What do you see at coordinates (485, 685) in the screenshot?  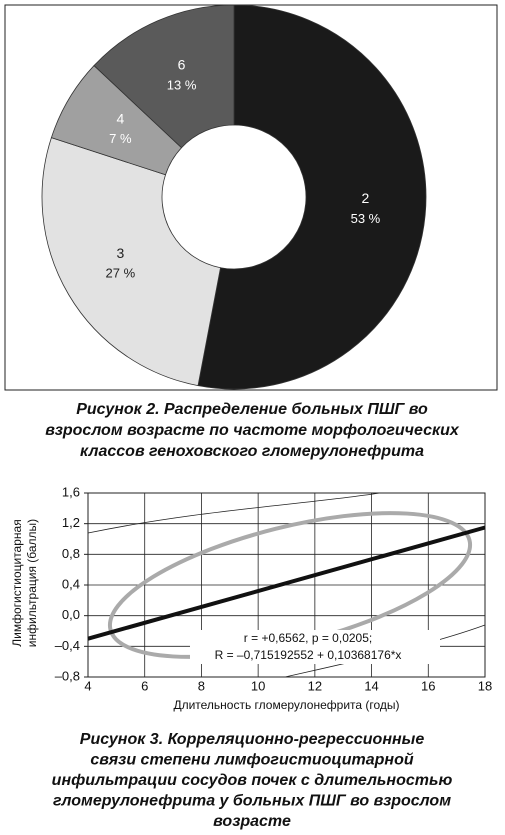 I see `x-tick-label: 18` at bounding box center [485, 685].